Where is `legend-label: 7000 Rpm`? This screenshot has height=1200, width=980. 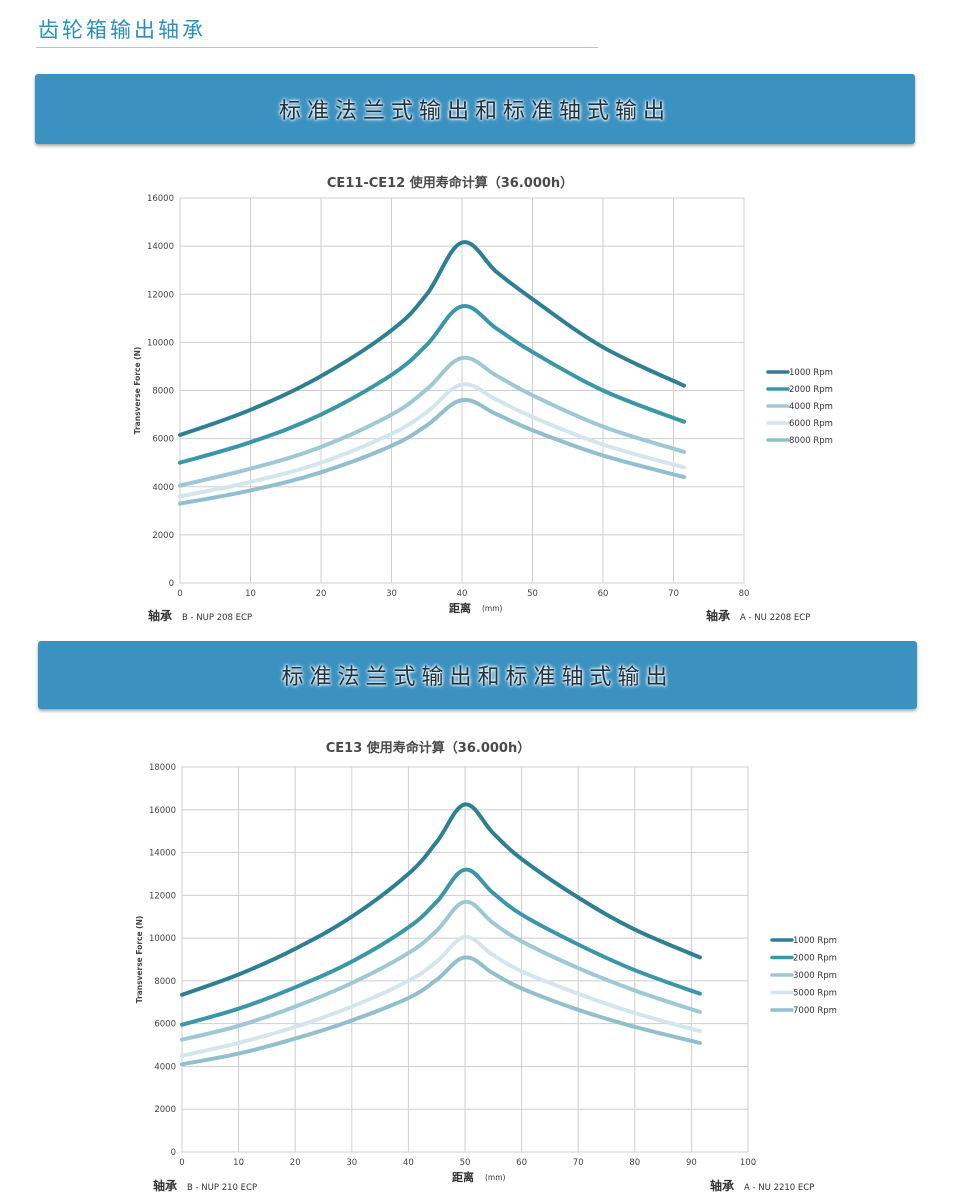
legend-label: 7000 Rpm is located at coordinates (815, 1011).